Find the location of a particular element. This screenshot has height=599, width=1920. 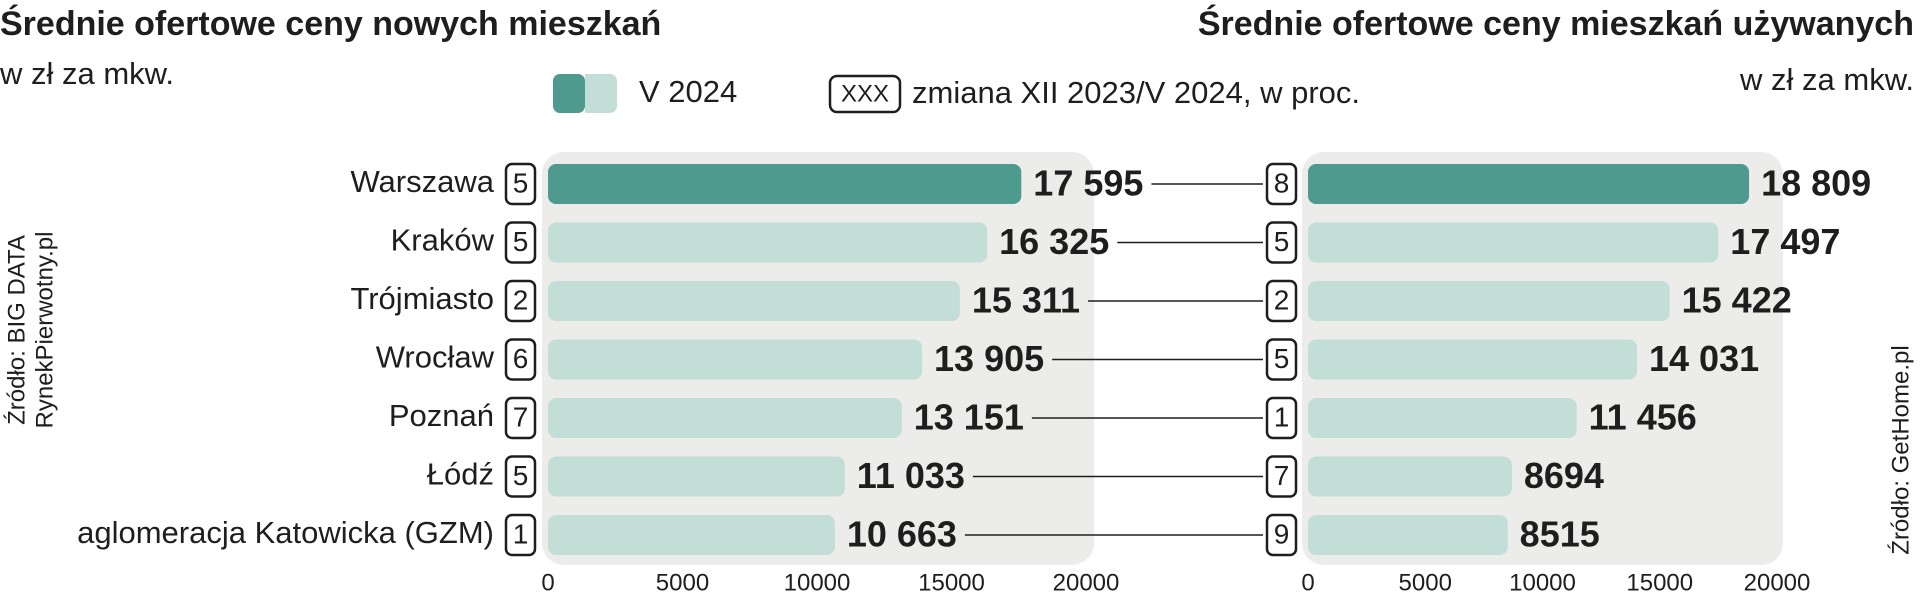

chart-title: Średnie ofertowe ceny mieszkań używanych is located at coordinates (1556, 24).